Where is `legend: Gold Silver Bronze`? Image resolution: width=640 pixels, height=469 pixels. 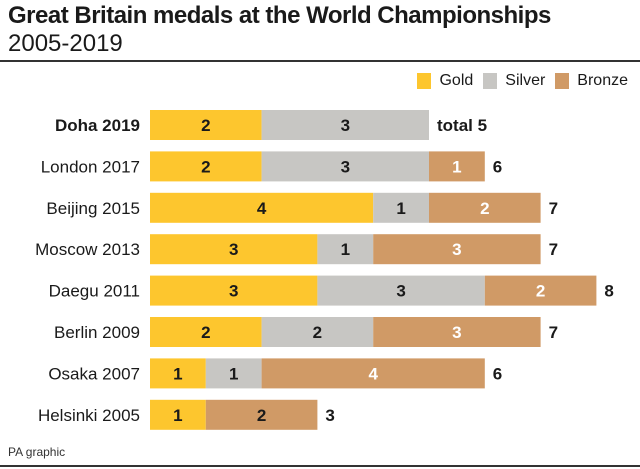 legend: Gold Silver Bronze is located at coordinates (522, 81).